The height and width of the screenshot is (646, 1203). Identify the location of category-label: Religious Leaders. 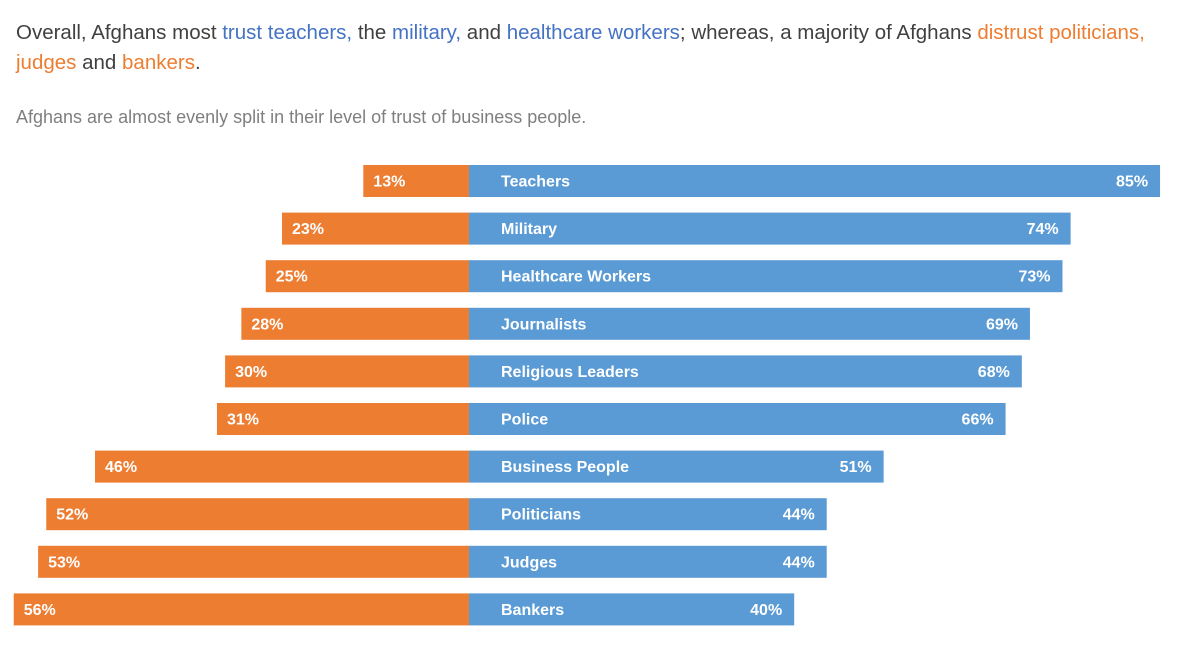
(570, 372).